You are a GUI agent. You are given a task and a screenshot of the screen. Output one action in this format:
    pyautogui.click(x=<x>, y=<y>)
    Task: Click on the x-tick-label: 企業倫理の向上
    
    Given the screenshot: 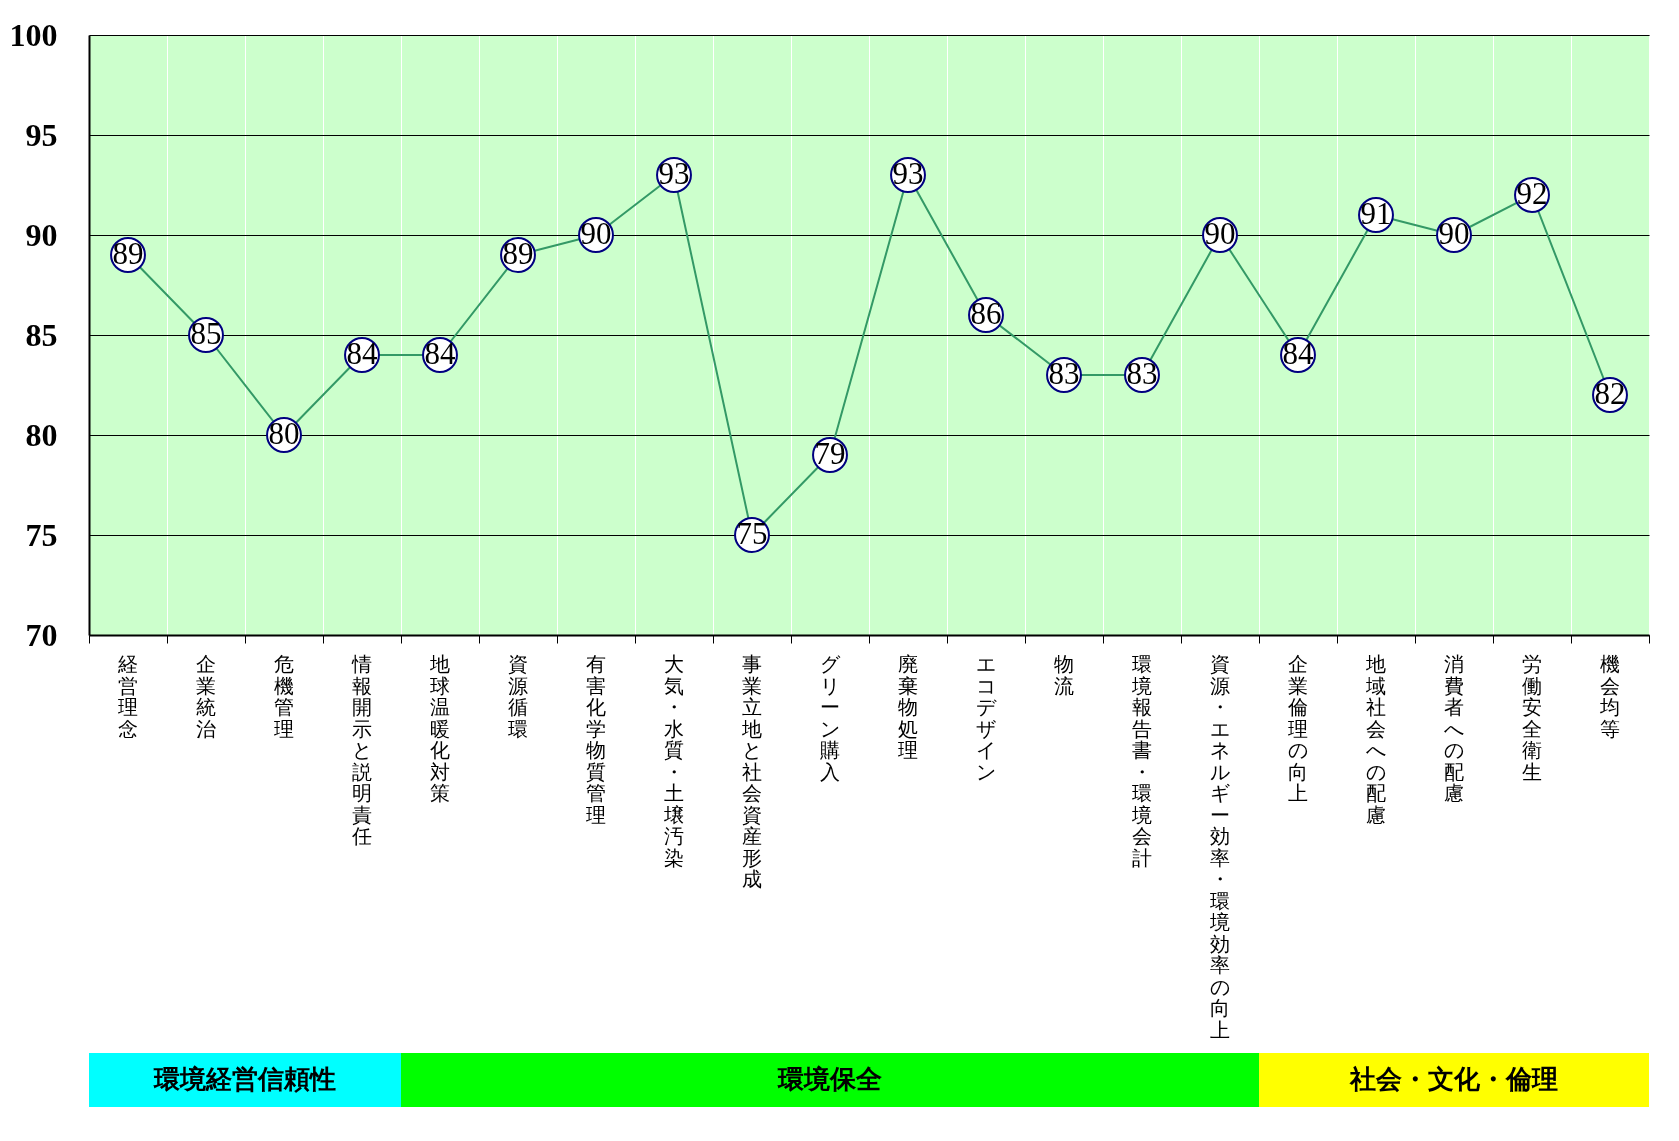 What is the action you would take?
    pyautogui.click(x=1297, y=728)
    